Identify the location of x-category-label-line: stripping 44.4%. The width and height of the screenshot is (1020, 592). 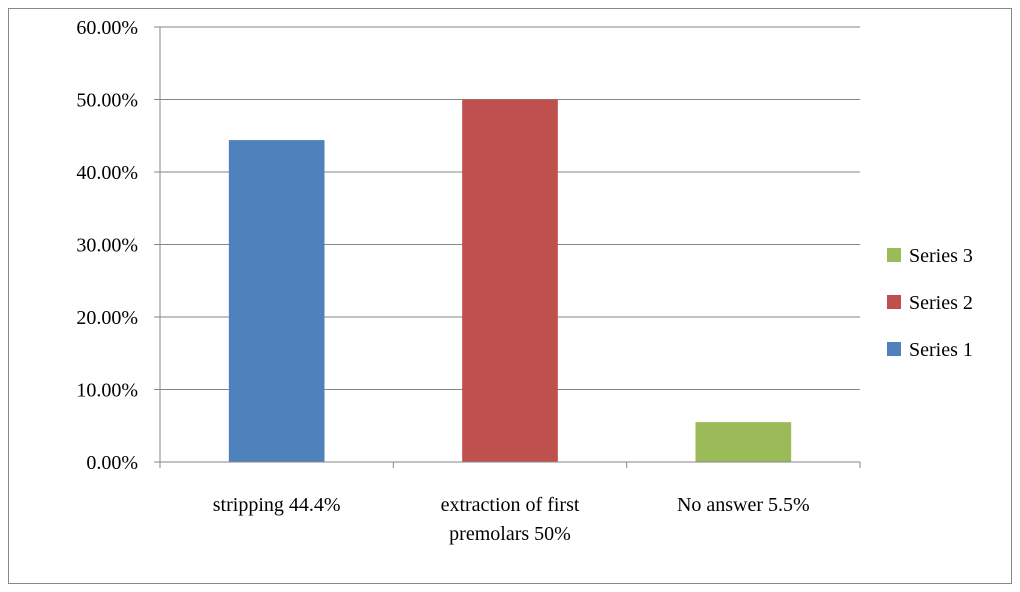
(277, 505).